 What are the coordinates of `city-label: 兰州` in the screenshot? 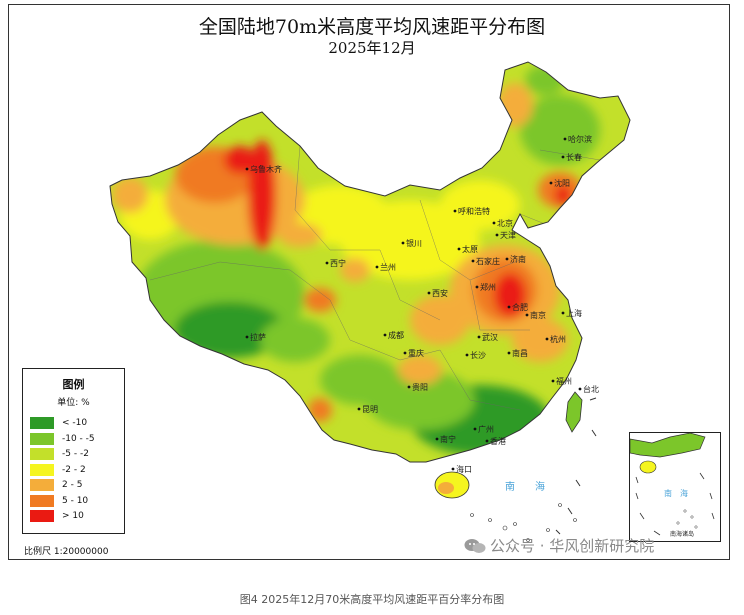 It's located at (388, 267).